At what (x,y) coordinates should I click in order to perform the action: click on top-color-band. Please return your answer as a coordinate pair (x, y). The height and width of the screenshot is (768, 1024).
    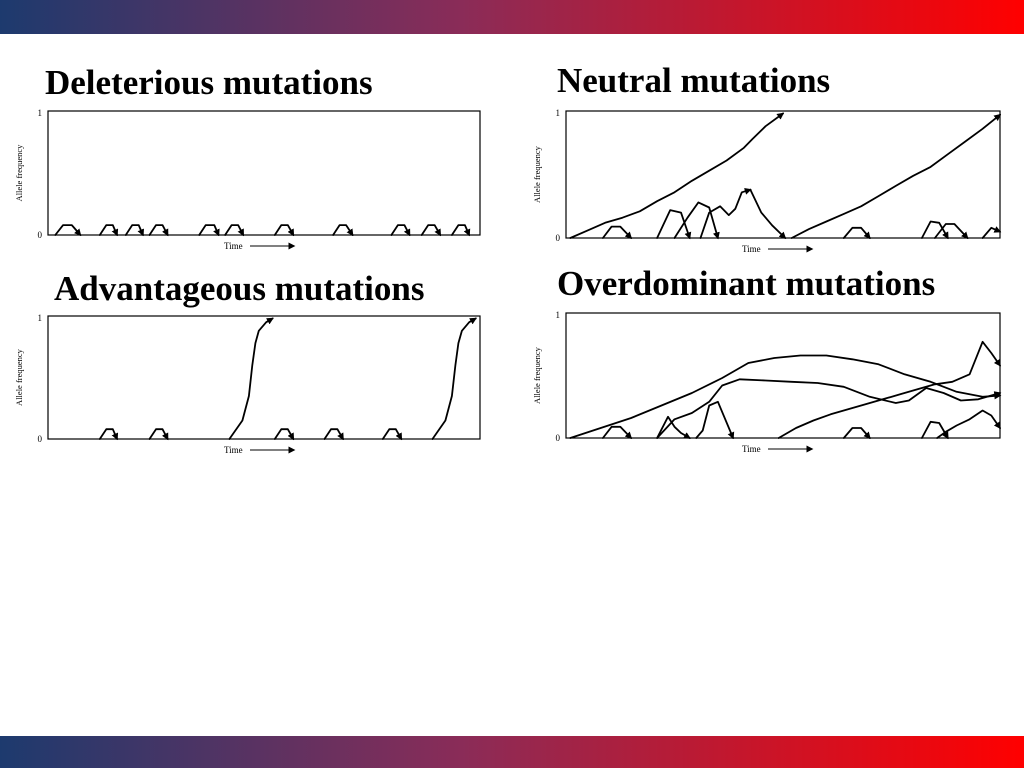
    Looking at the image, I should click on (512, 17).